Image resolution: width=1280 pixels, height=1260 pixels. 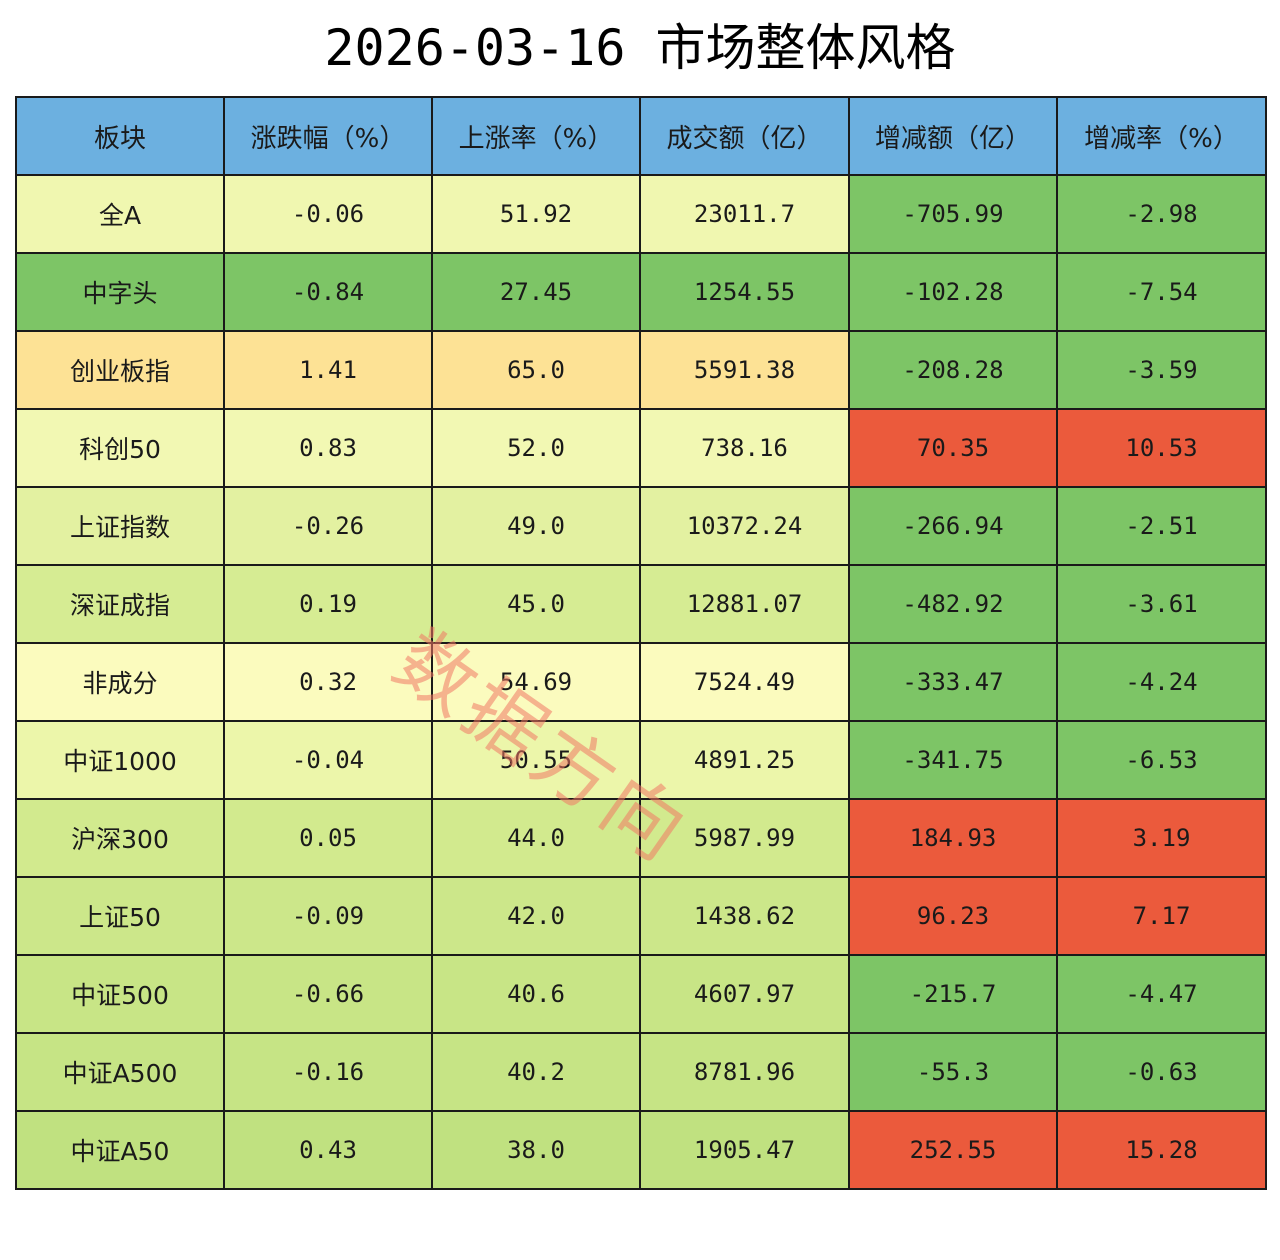 What do you see at coordinates (745, 371) in the screenshot?
I see `table-cell: 5591.38` at bounding box center [745, 371].